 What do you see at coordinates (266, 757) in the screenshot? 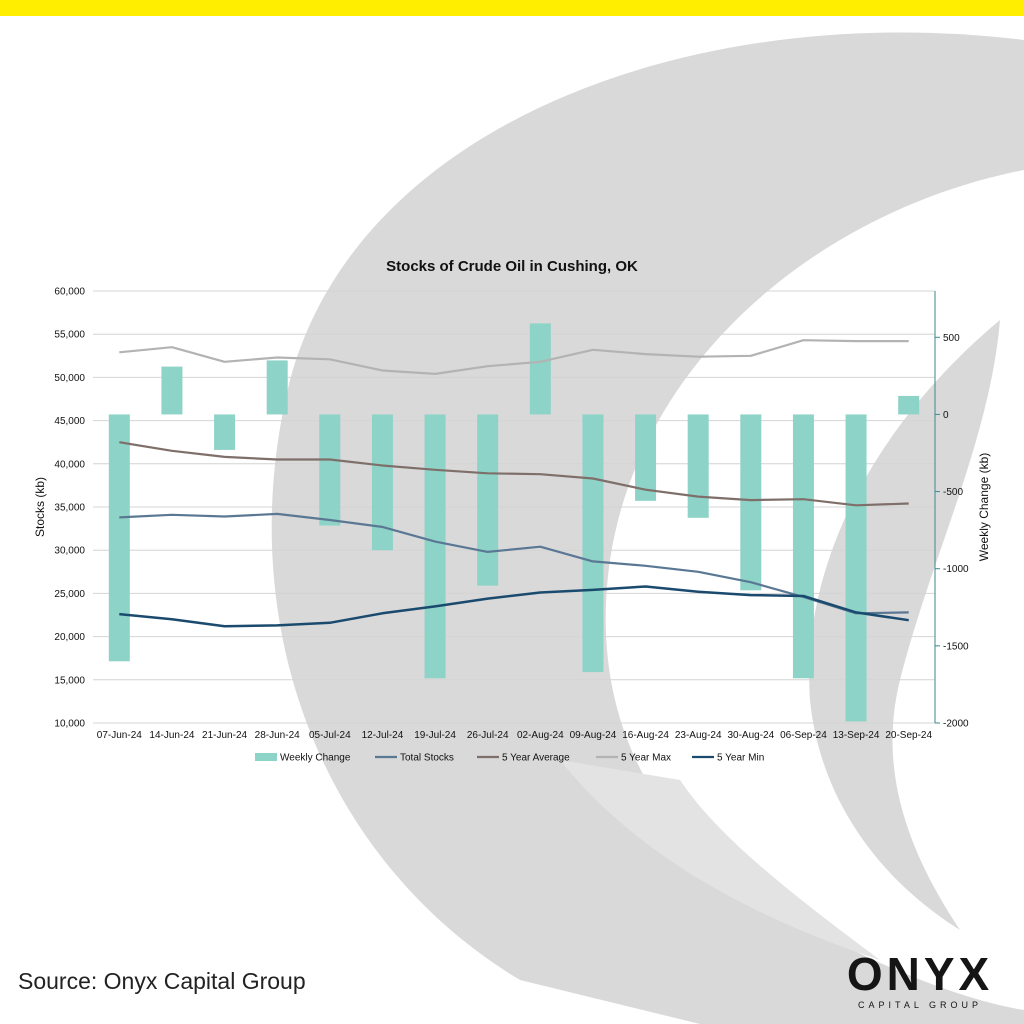
I see `legend-swatch-weekly-change` at bounding box center [266, 757].